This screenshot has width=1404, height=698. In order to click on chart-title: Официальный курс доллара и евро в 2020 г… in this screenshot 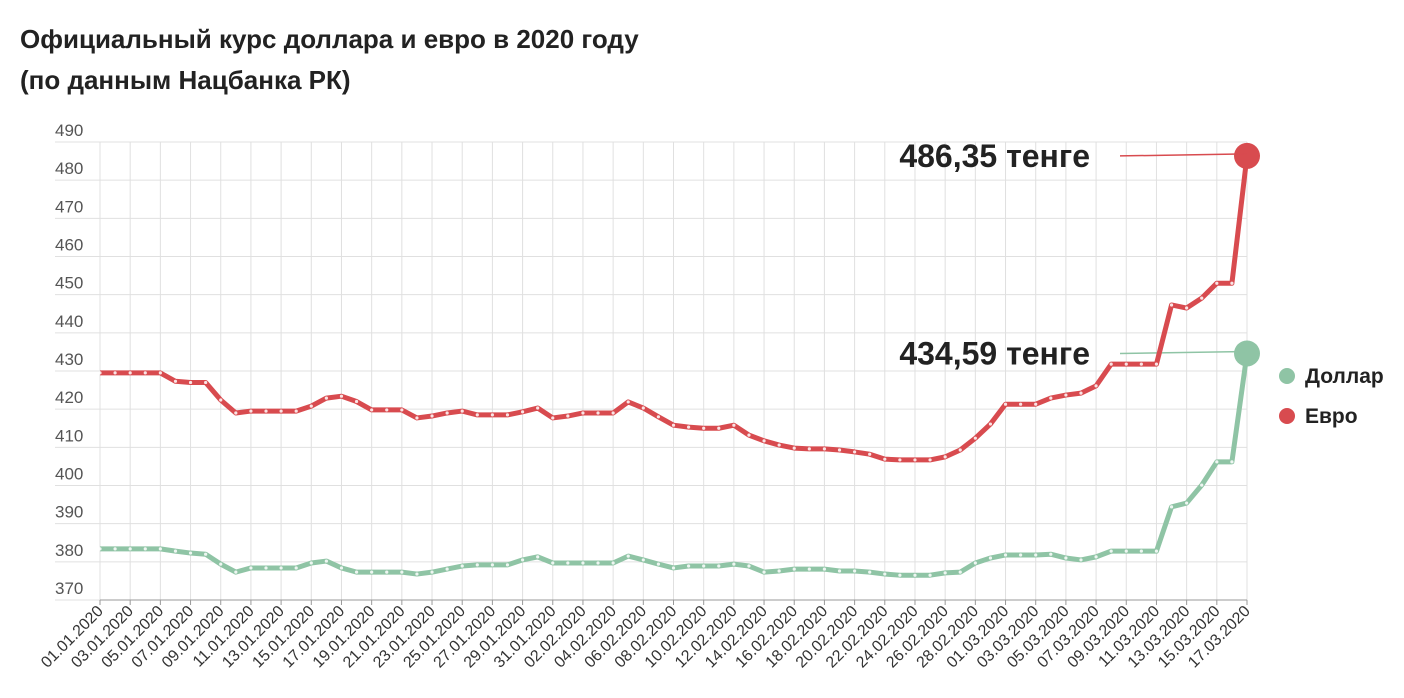, I will do `click(329, 39)`.